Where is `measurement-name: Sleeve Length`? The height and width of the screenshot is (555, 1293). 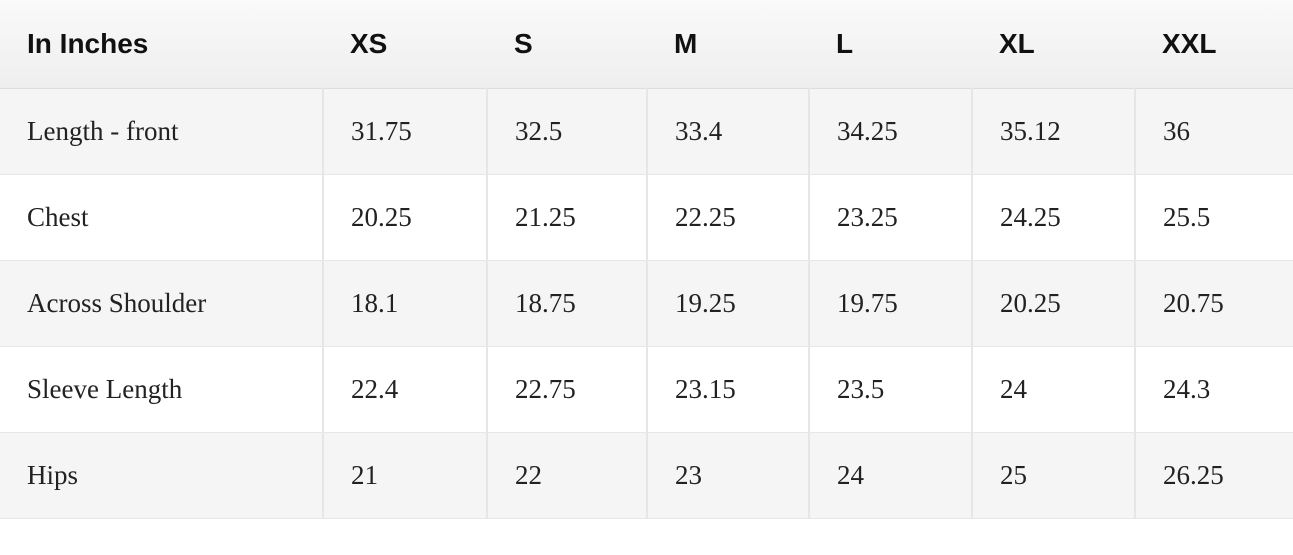 measurement-name: Sleeve Length is located at coordinates (161, 389).